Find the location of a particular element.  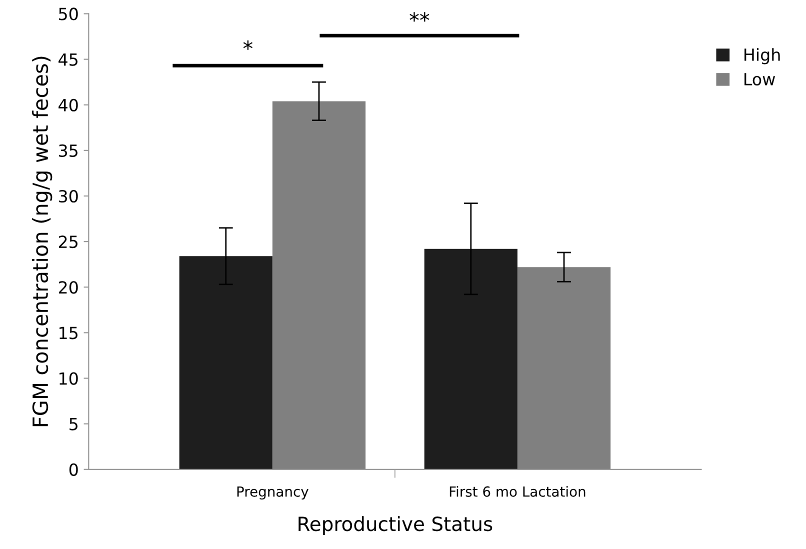

y-tick-label: 40 is located at coordinates (68, 105).